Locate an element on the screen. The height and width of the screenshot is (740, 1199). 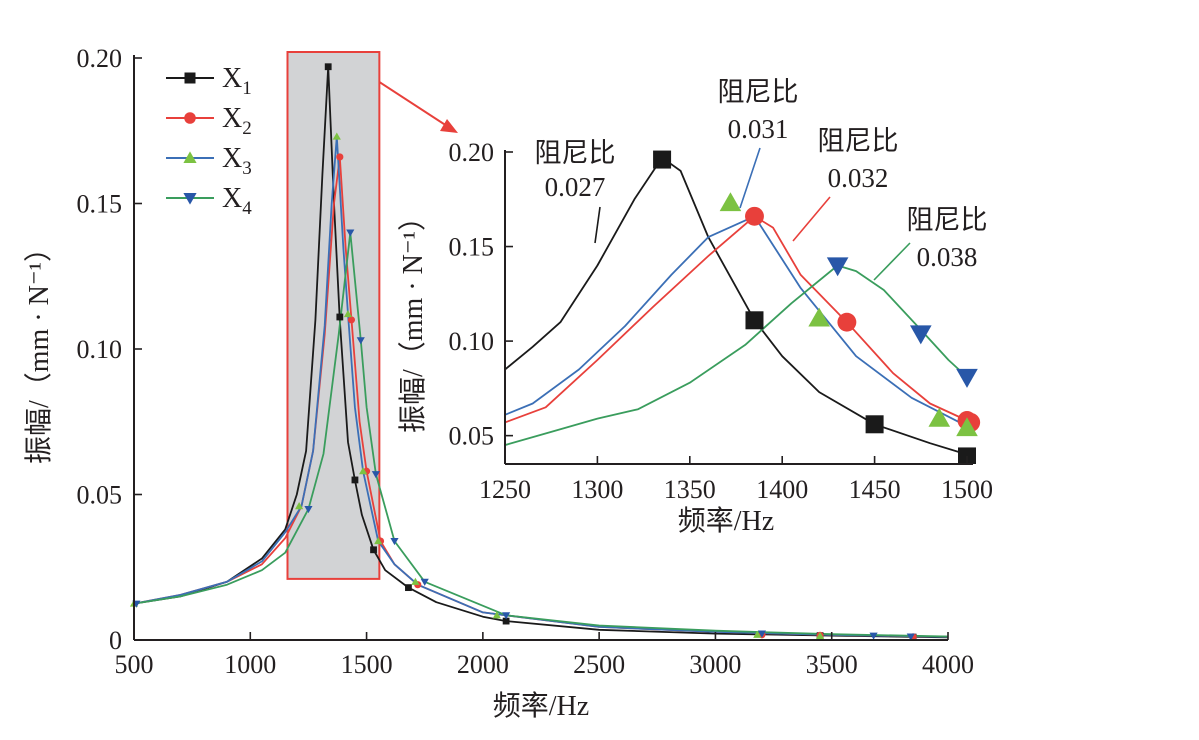
inset-x-tick-label: 1500 is located at coordinates (967, 489).